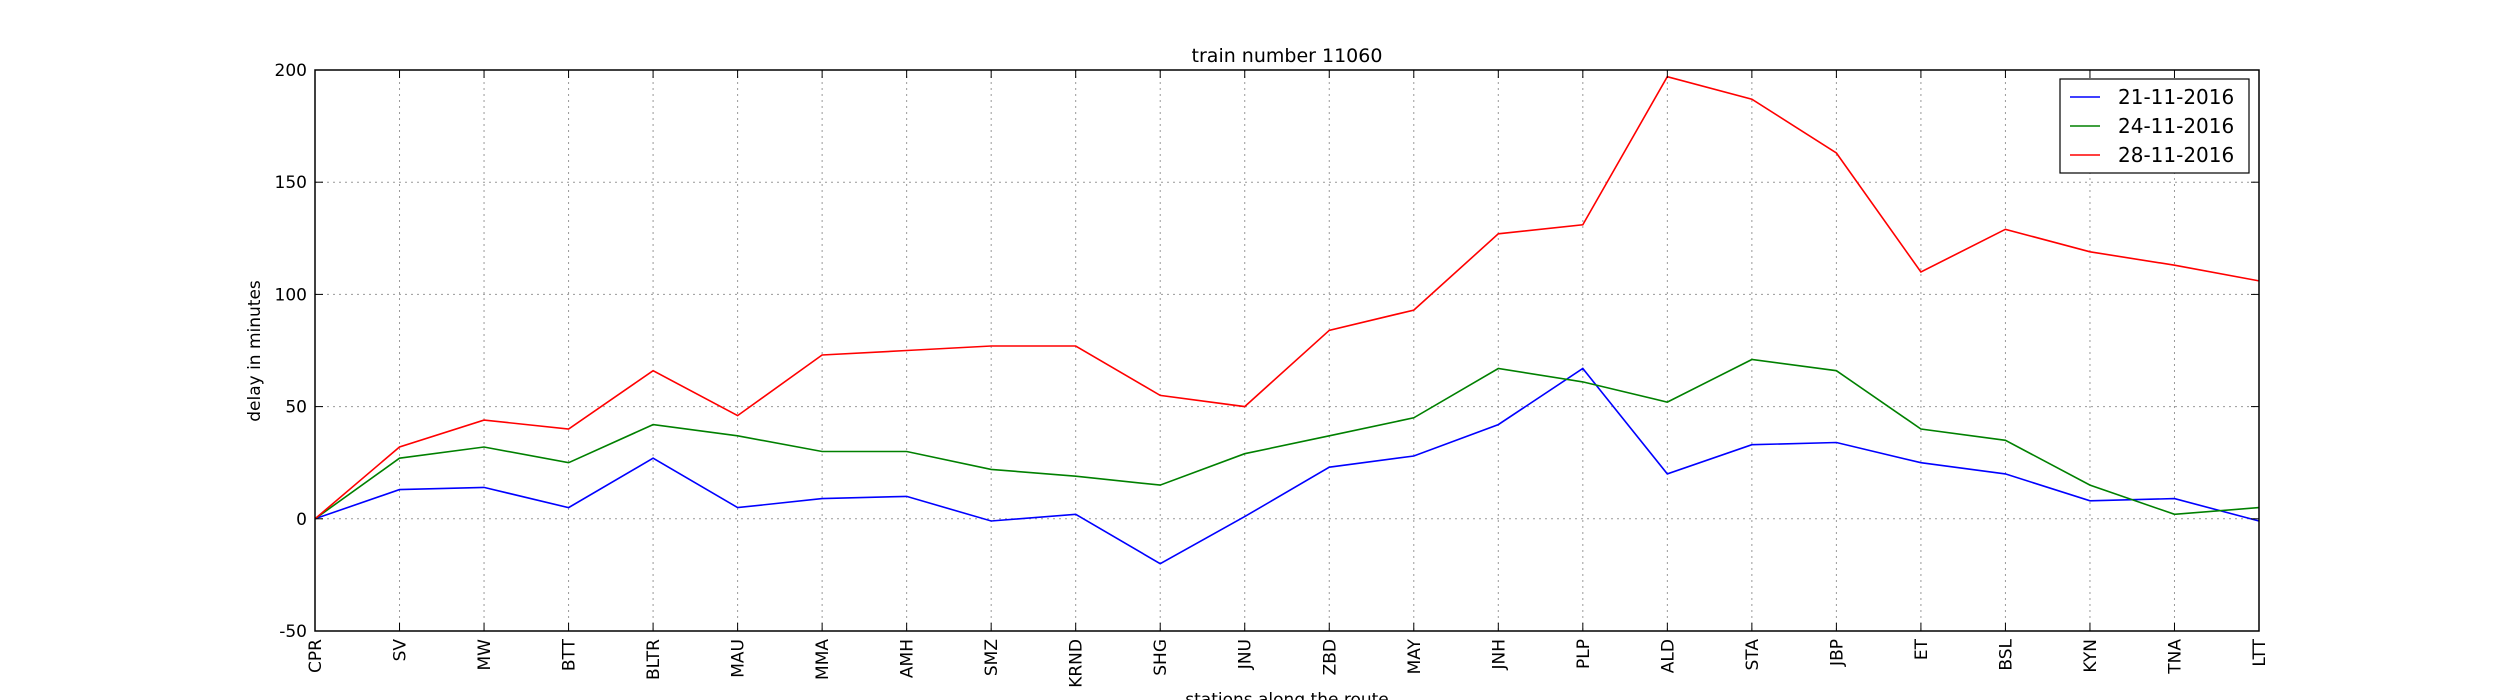 This screenshot has height=700, width=2500. I want to click on x-axis-label: stations along the route, so click(1287, 695).